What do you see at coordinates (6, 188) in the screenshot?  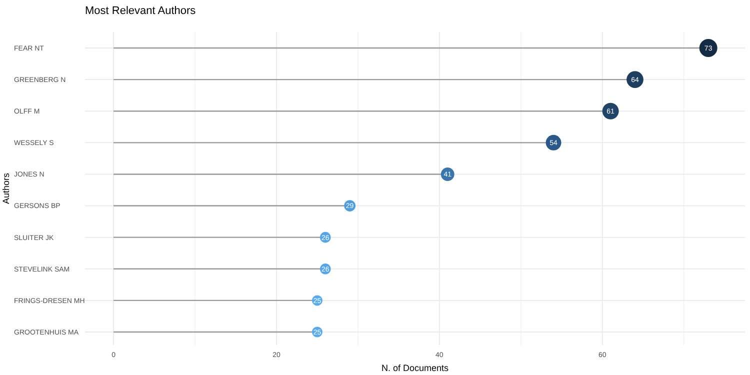 I see `y-axis-title: Authors` at bounding box center [6, 188].